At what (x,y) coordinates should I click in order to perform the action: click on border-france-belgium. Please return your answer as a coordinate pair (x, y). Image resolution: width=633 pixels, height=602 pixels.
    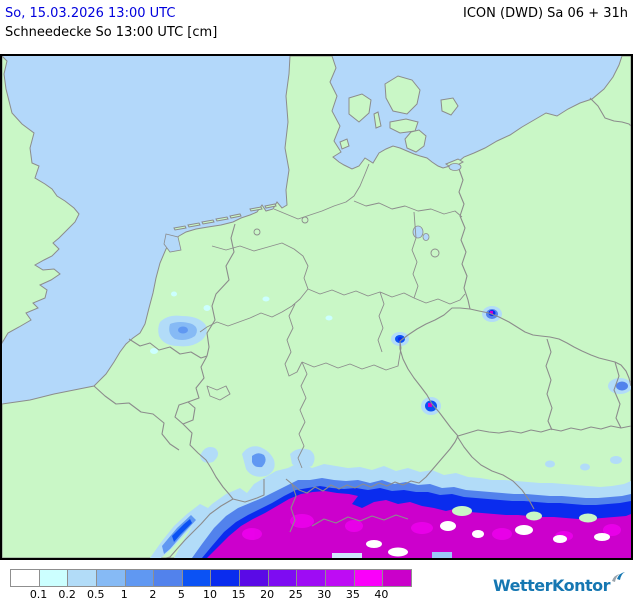
    Looking at the image, I should click on (136, 418).